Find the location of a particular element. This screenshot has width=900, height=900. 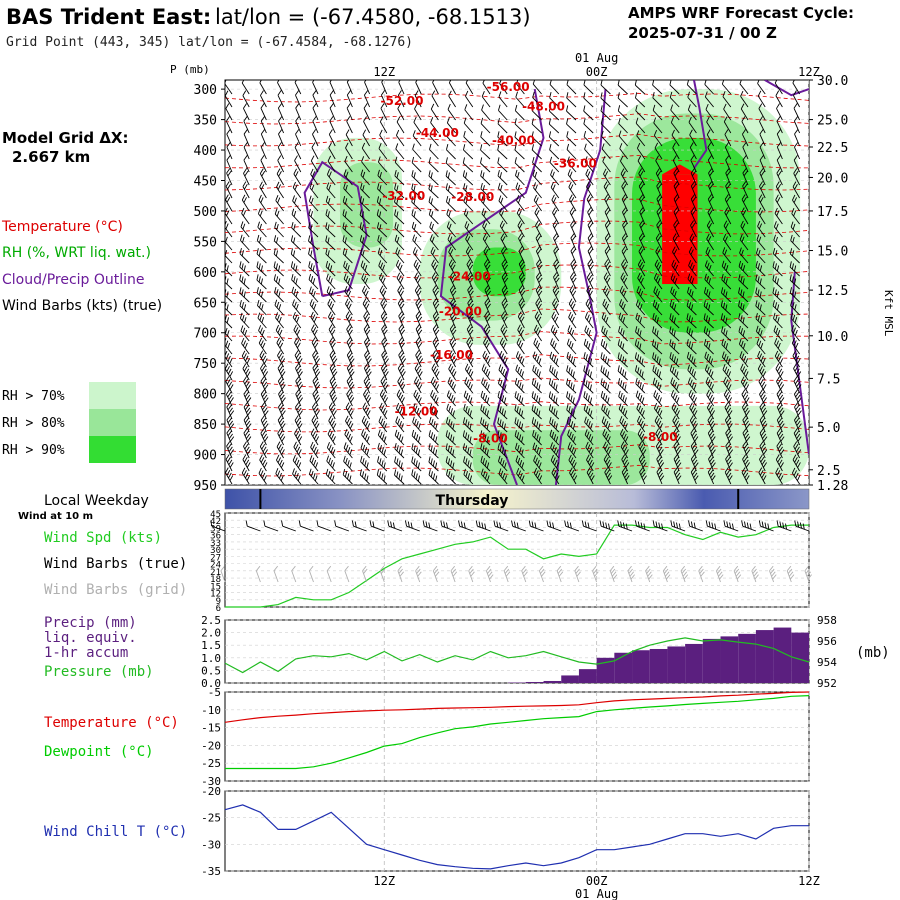

grid-dx-label: Model Grid ΔX: is located at coordinates (65, 138).